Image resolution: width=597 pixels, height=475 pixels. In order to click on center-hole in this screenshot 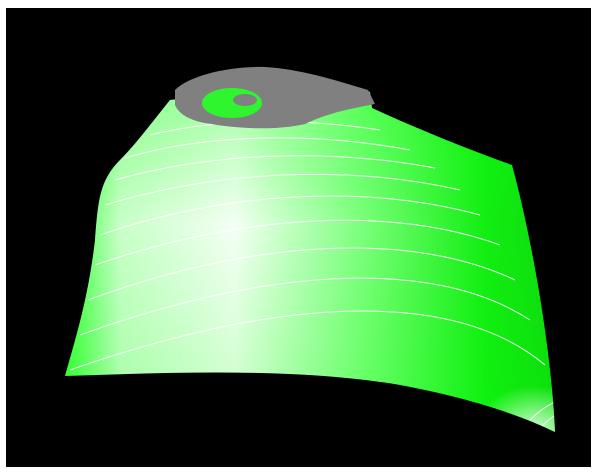, I will do `click(245, 100)`.